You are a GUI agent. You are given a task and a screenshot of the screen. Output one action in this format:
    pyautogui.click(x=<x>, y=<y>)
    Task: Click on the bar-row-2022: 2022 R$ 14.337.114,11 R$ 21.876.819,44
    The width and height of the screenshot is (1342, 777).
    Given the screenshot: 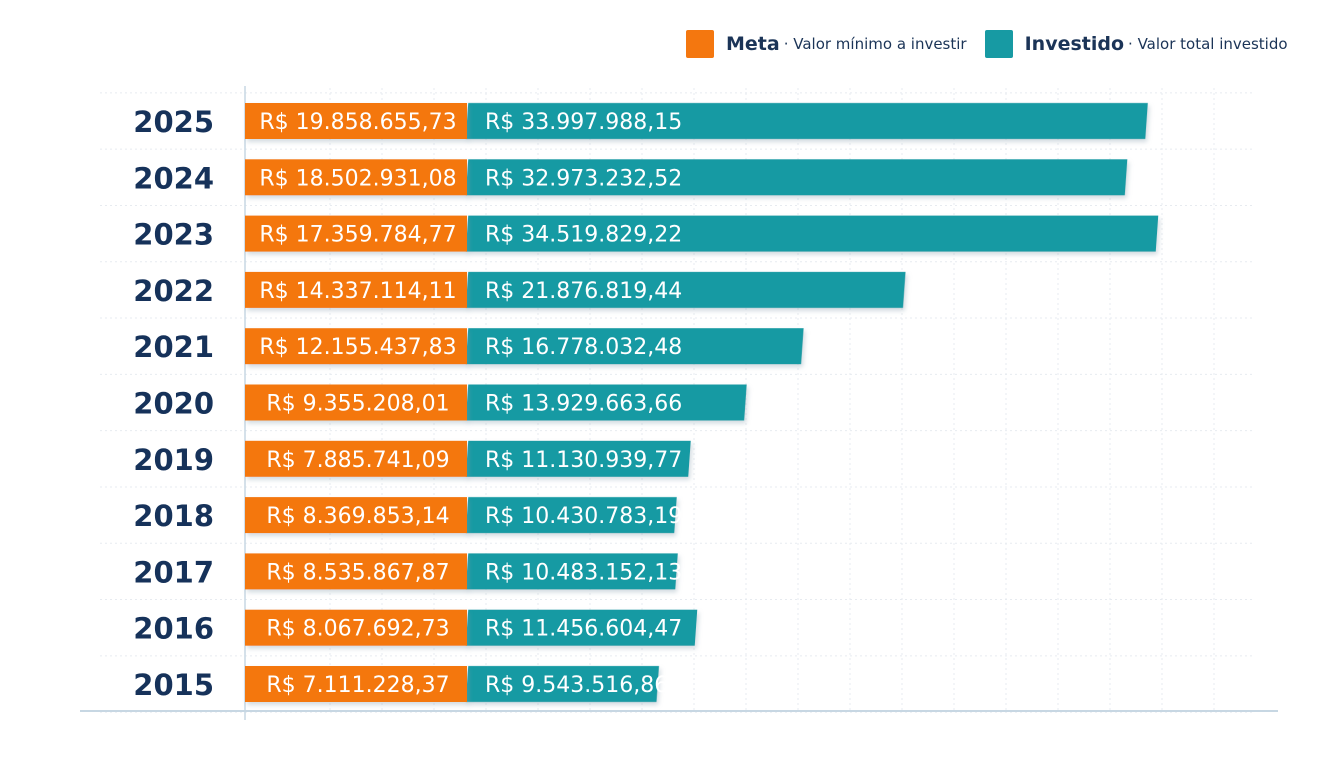 What is the action you would take?
    pyautogui.click(x=519, y=289)
    